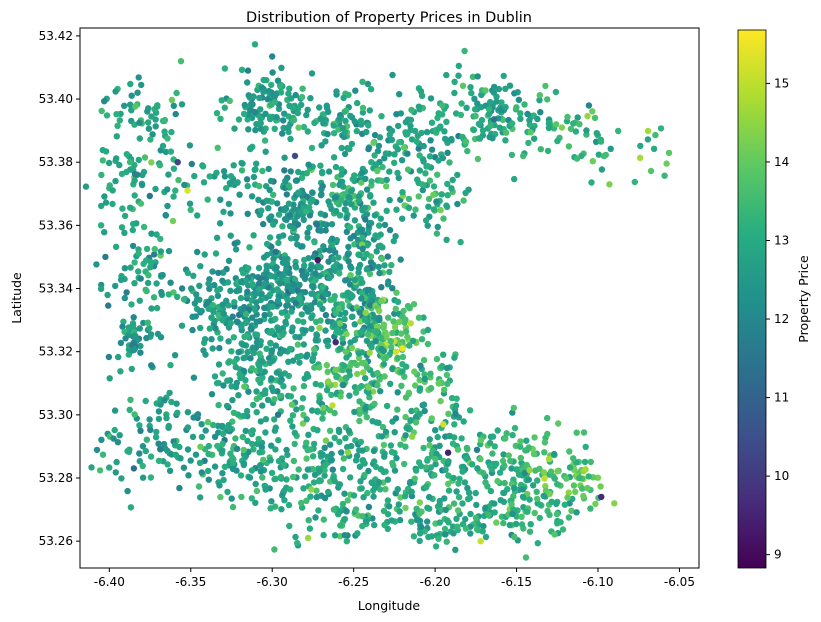  Describe the element at coordinates (56, 352) in the screenshot. I see `y-tick-label: 53.32` at that location.